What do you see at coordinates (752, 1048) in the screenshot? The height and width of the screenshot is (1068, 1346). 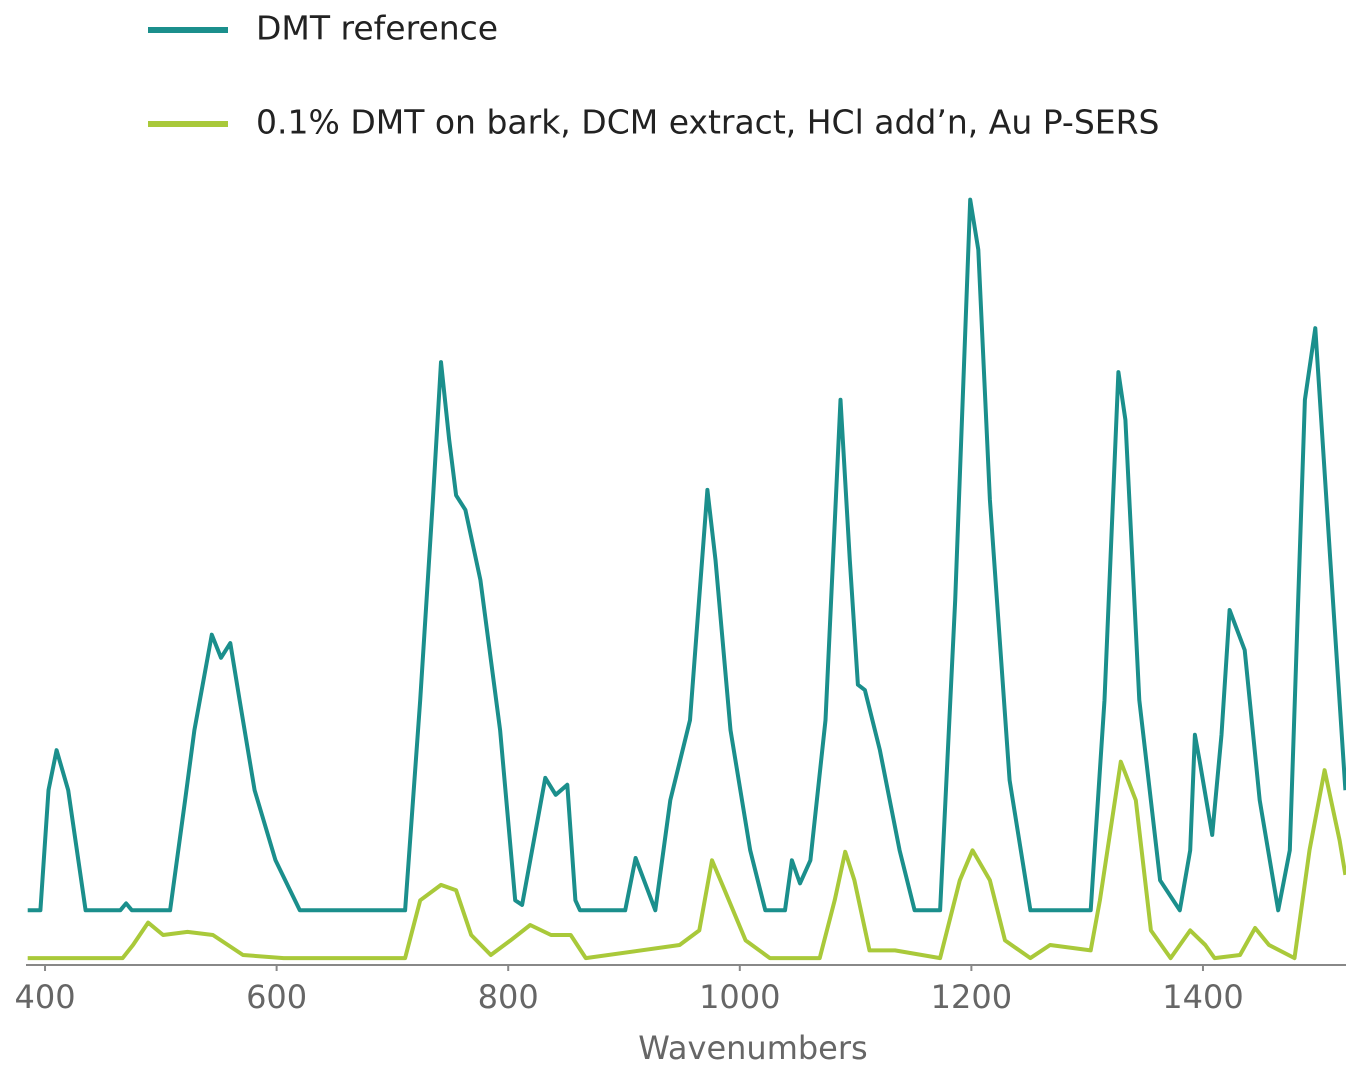 I see `x-axis-title: Wavenumbers` at bounding box center [752, 1048].